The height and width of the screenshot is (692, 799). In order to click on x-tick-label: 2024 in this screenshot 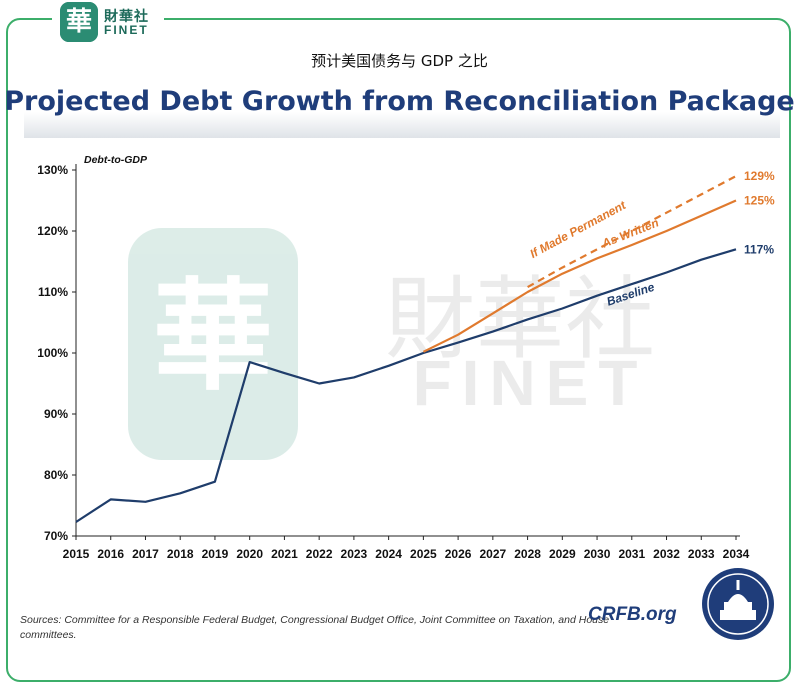, I will do `click(388, 554)`.